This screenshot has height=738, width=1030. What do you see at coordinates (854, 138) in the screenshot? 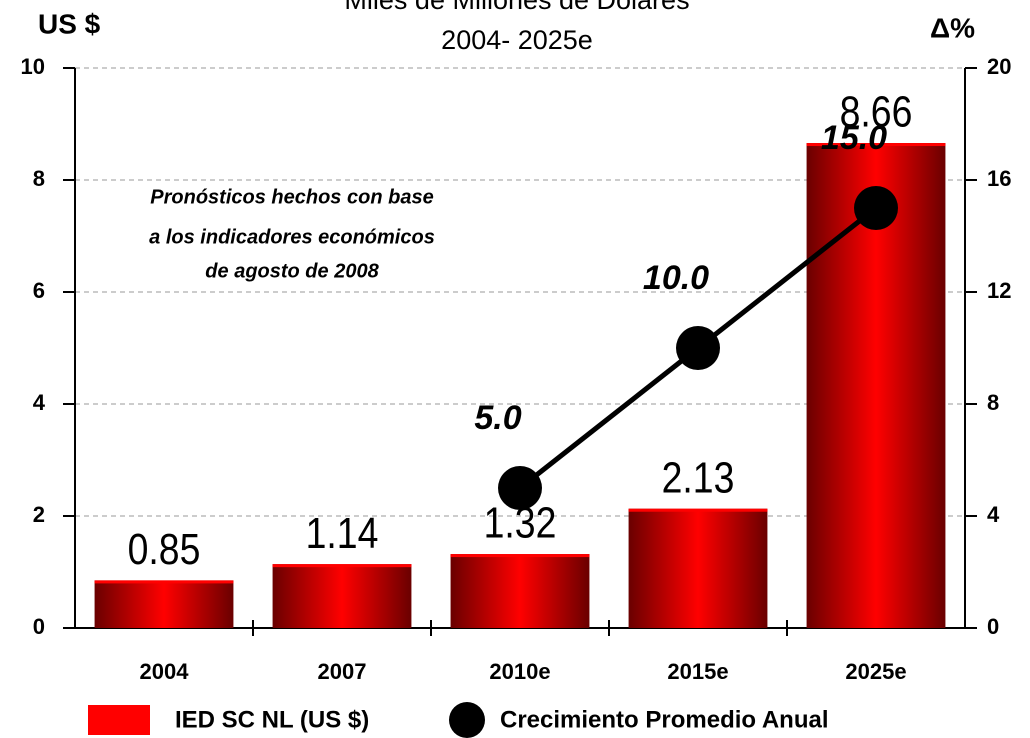
I see `line-value-label: 15.0` at bounding box center [854, 138].